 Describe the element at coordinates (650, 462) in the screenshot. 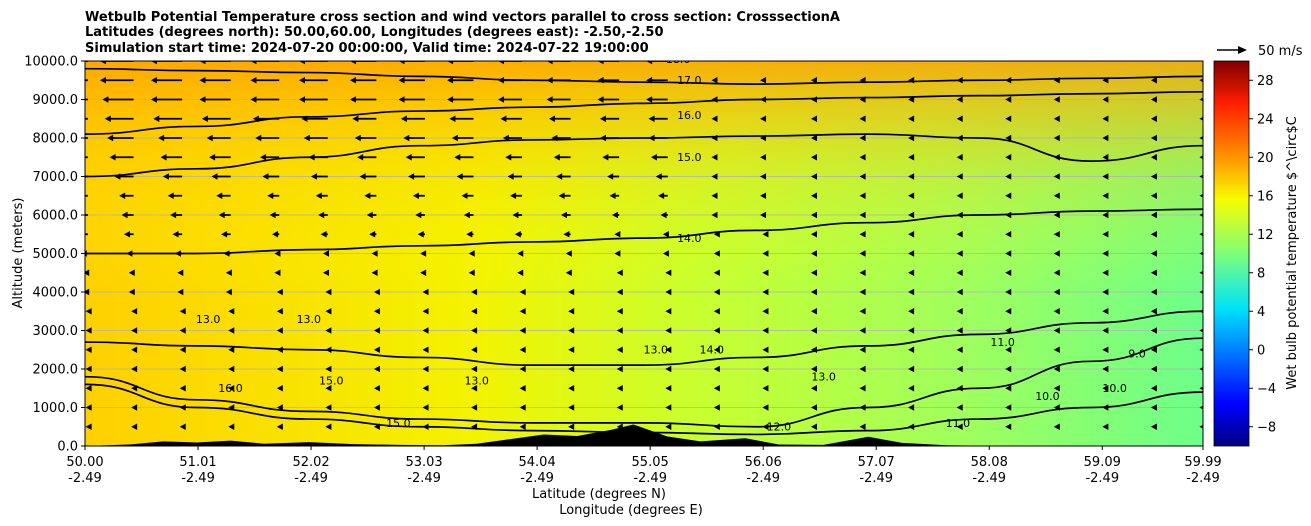

I see `x-tick-label-latitude: 55.05` at that location.